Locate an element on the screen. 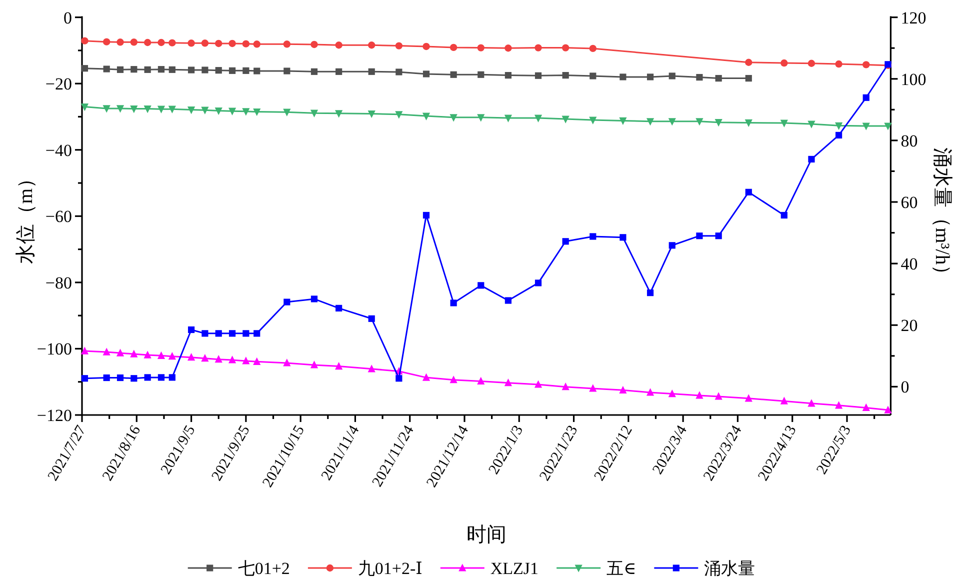  y-tick-label: −80 is located at coordinates (58, 282).